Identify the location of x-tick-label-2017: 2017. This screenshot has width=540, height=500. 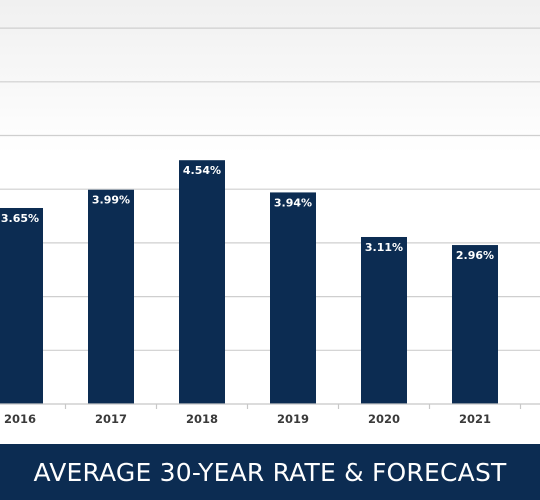
(111, 419).